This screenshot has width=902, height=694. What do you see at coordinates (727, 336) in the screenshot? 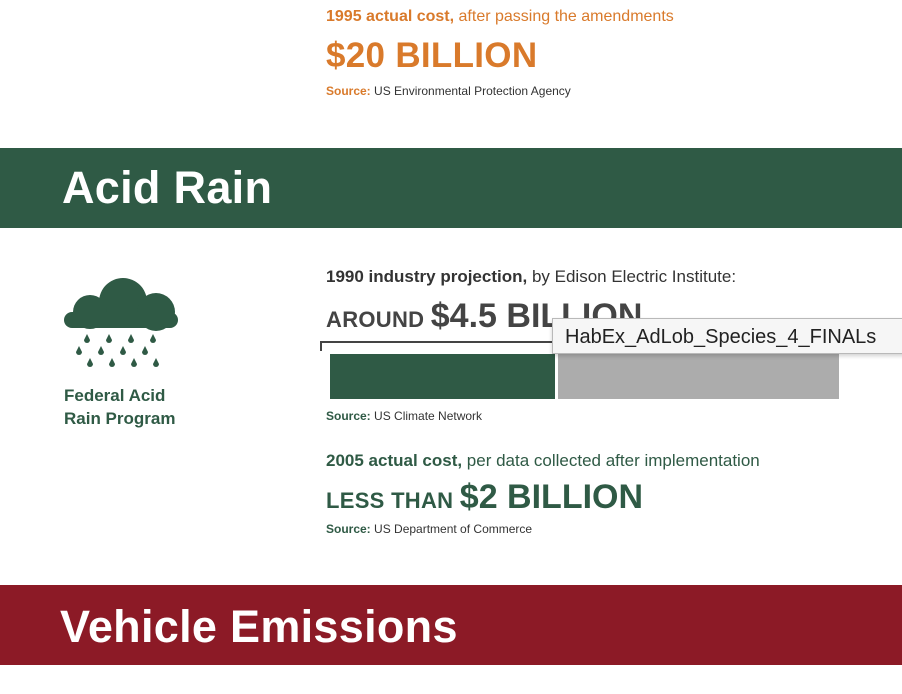
I see `filename-tooltip: HabEx_AdLob_Species_4_FINALs` at bounding box center [727, 336].